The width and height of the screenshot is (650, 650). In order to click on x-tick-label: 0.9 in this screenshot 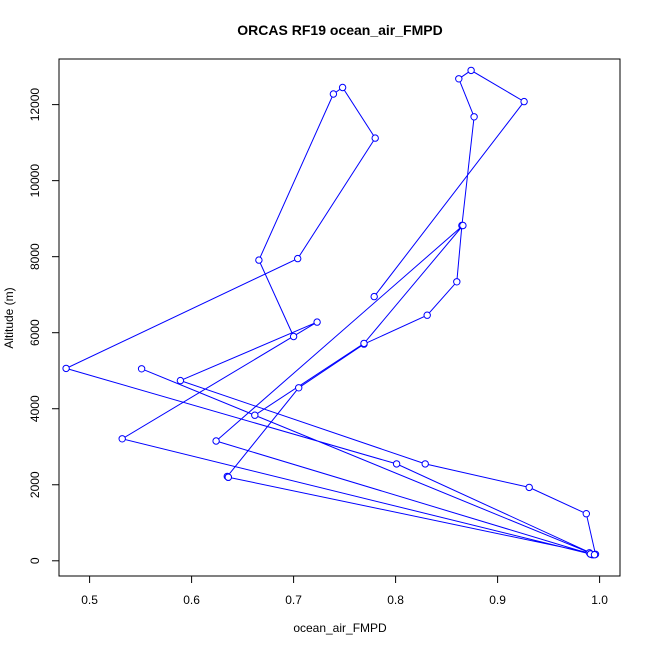, I will do `click(497, 600)`.